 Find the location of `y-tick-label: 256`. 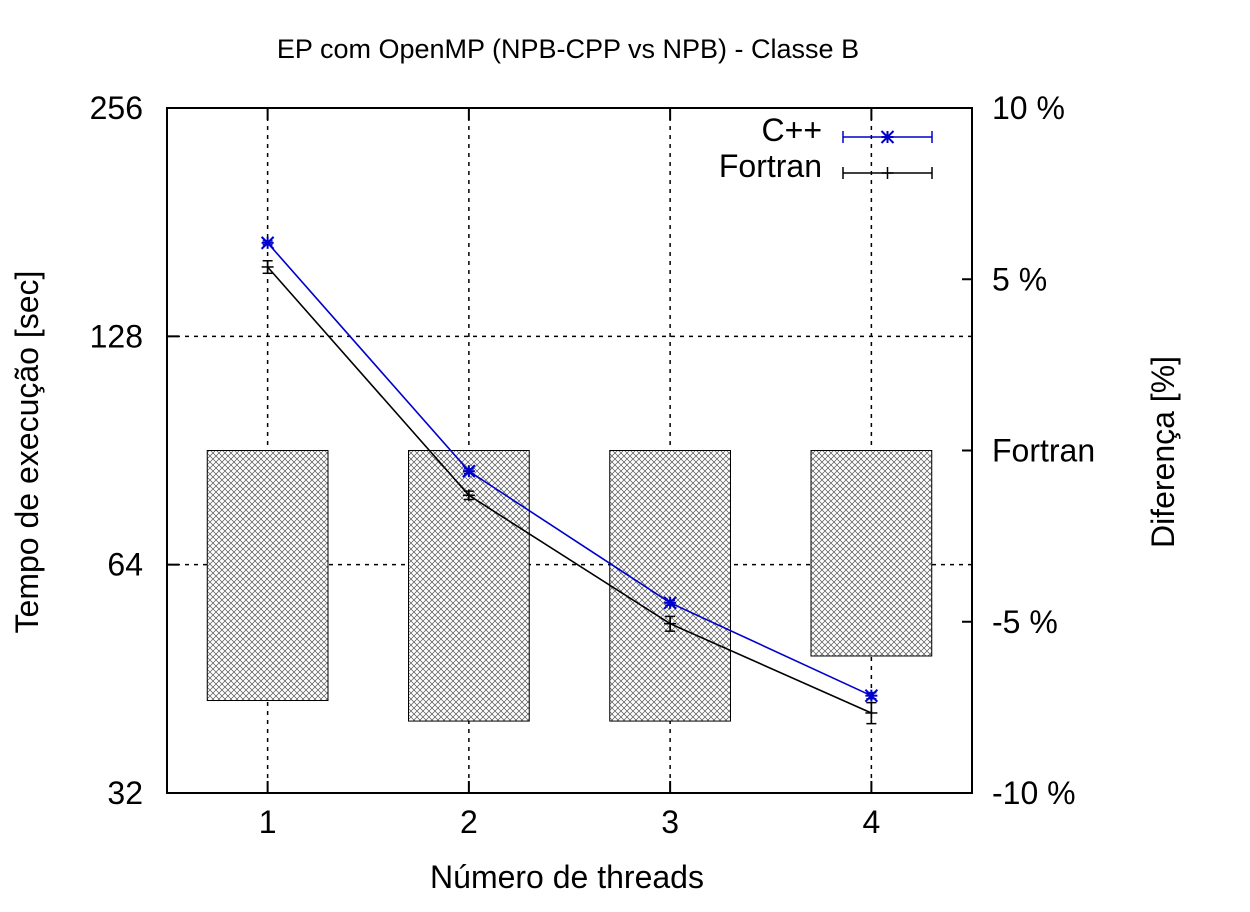

y-tick-label: 256 is located at coordinates (116, 108).